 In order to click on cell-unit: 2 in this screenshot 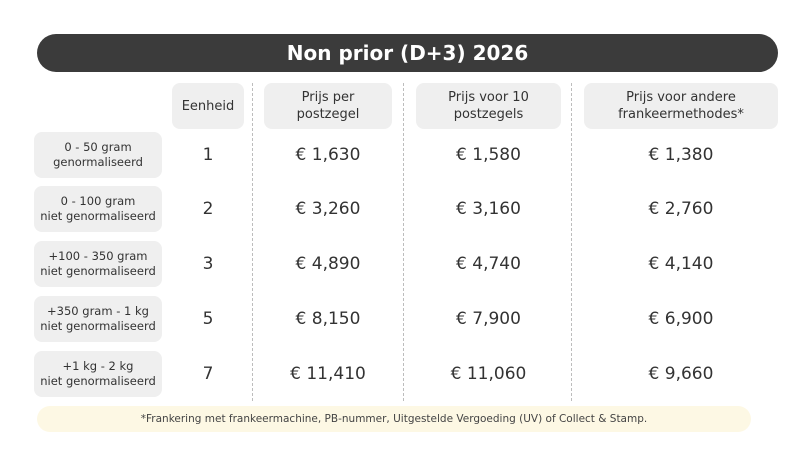, I will do `click(208, 209)`.